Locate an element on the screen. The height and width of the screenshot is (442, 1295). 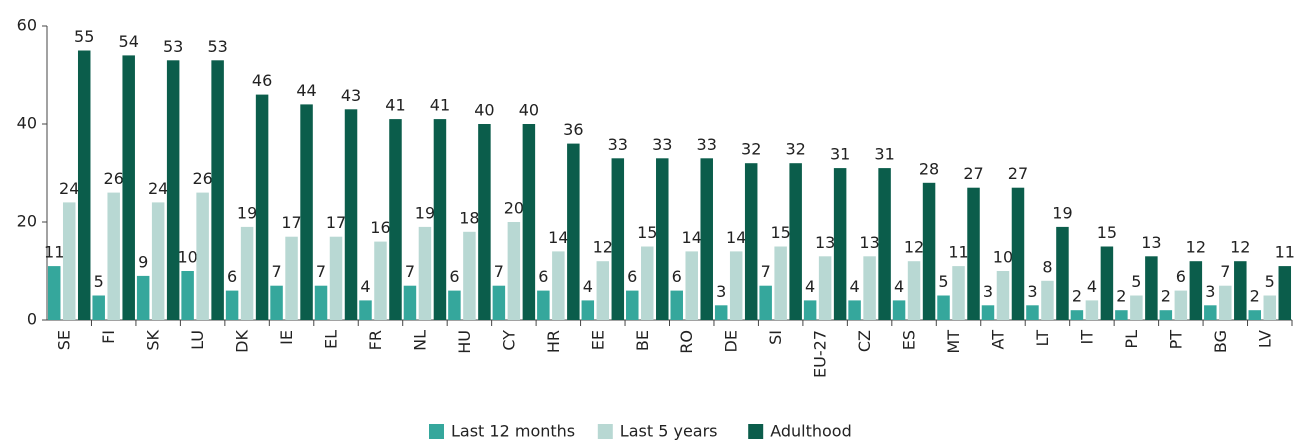
x-tick-label: PT is located at coordinates (1175, 340).